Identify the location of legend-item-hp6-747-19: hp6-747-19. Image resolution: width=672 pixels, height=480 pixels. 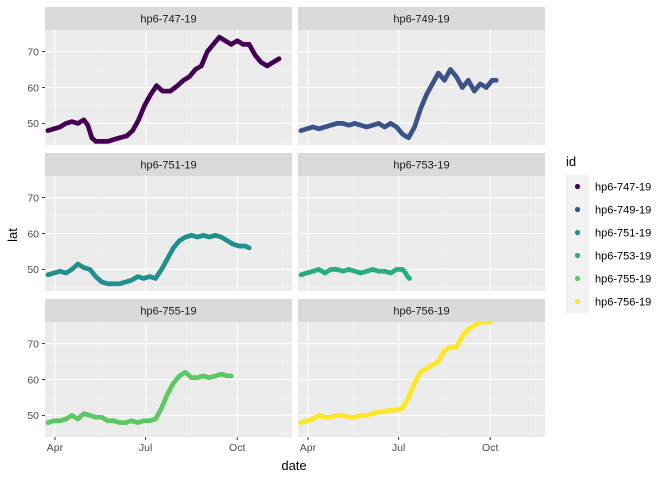
(608, 186).